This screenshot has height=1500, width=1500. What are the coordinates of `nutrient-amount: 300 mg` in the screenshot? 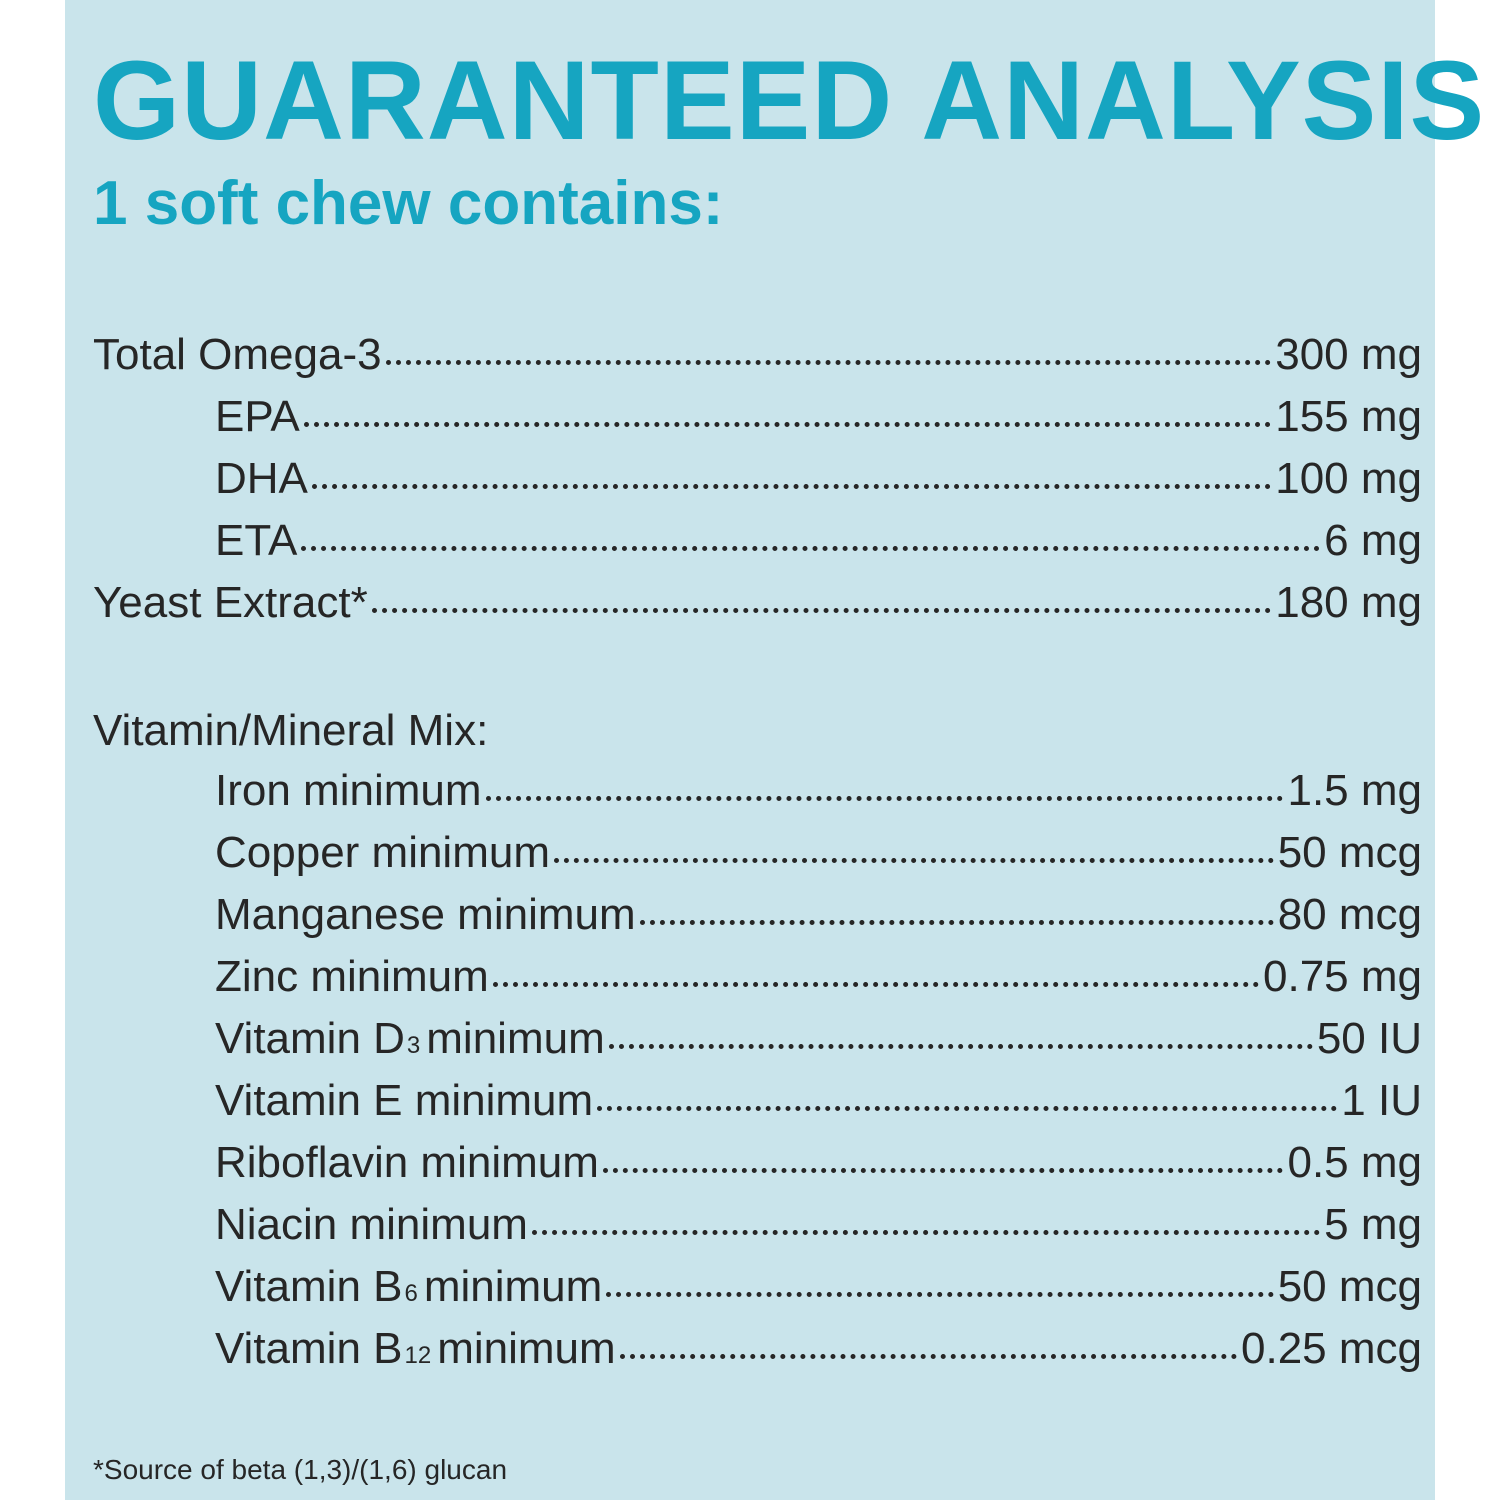 It's located at (1348, 354).